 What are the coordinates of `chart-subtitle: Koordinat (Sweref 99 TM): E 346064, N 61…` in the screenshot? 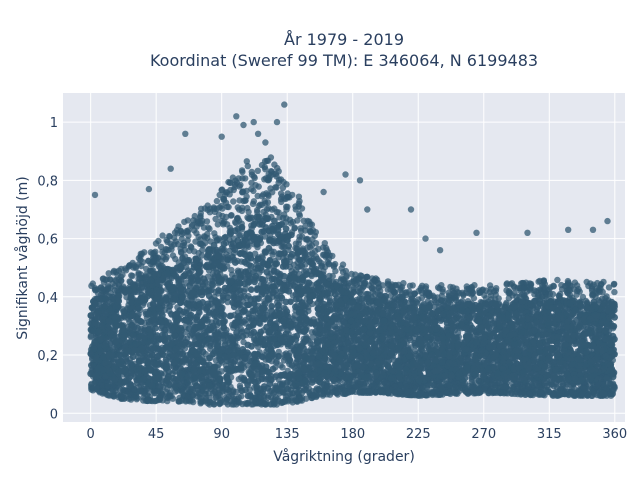 It's located at (344, 60).